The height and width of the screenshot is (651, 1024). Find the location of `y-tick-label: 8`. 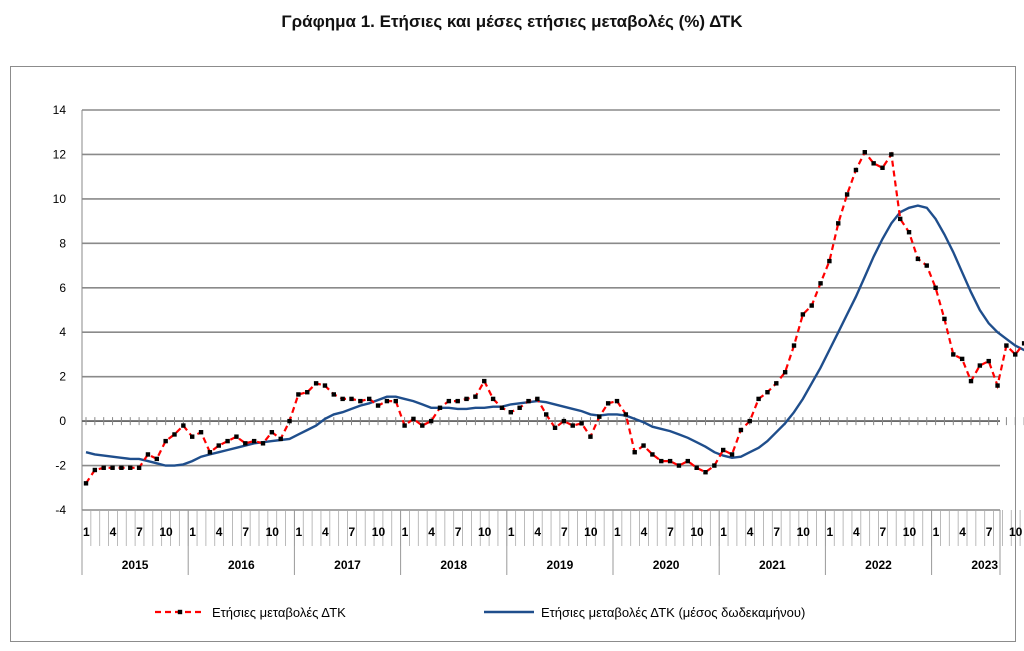

y-tick-label: 8 is located at coordinates (62, 243).